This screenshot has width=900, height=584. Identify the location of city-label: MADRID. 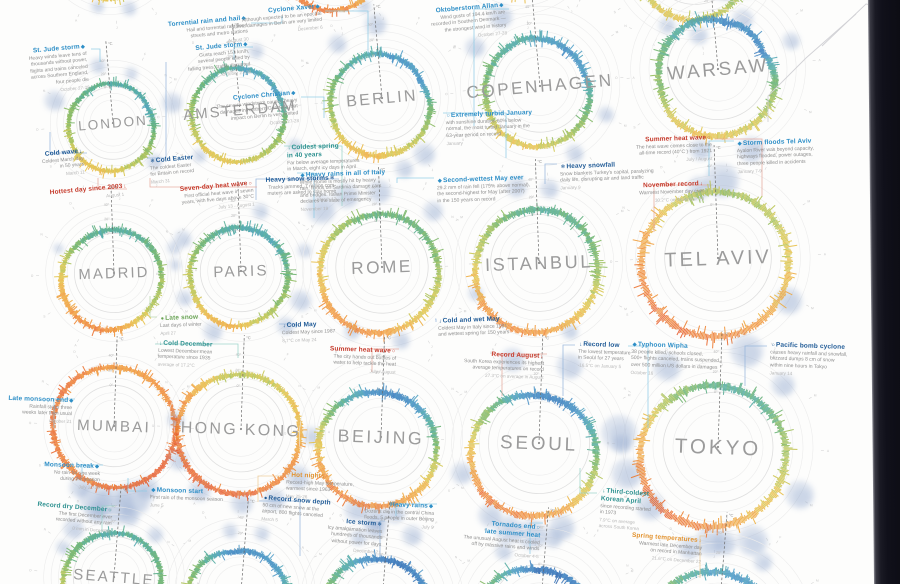
(114, 274).